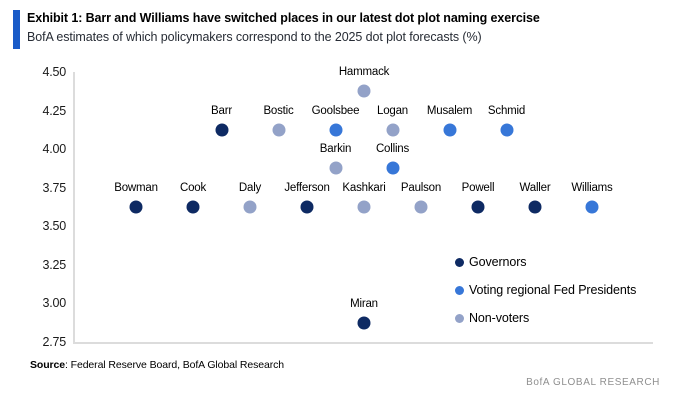 Image resolution: width=693 pixels, height=402 pixels. Describe the element at coordinates (221, 110) in the screenshot. I see `dot-label-barr: Barr` at that location.